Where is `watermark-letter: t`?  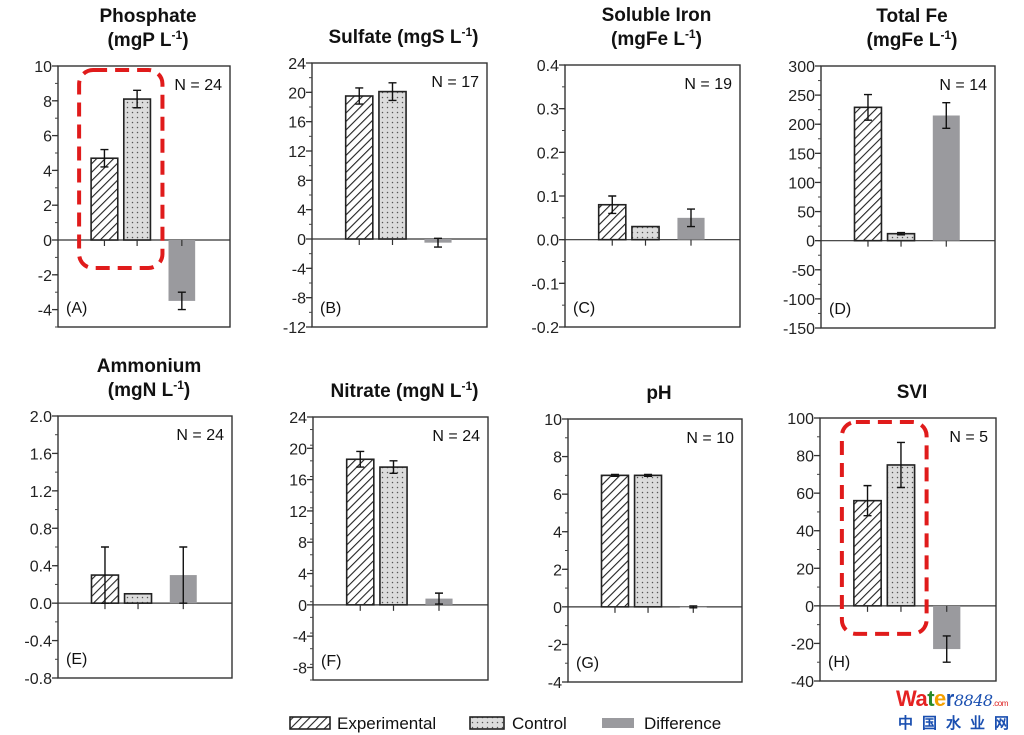
watermark-letter: t is located at coordinates (931, 698).